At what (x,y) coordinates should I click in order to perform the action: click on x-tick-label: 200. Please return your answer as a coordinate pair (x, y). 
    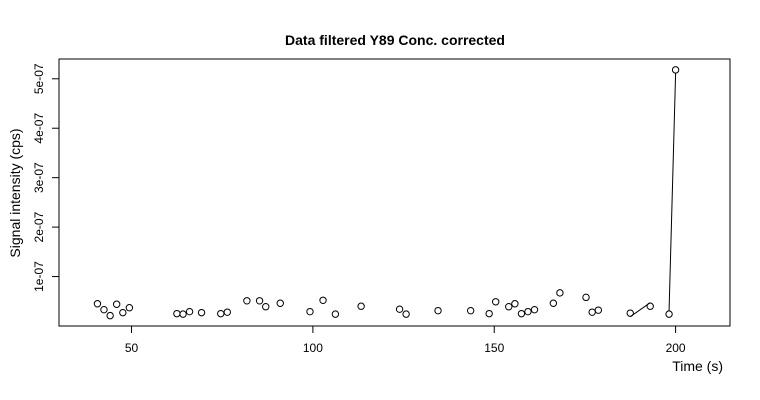
    Looking at the image, I should click on (676, 348).